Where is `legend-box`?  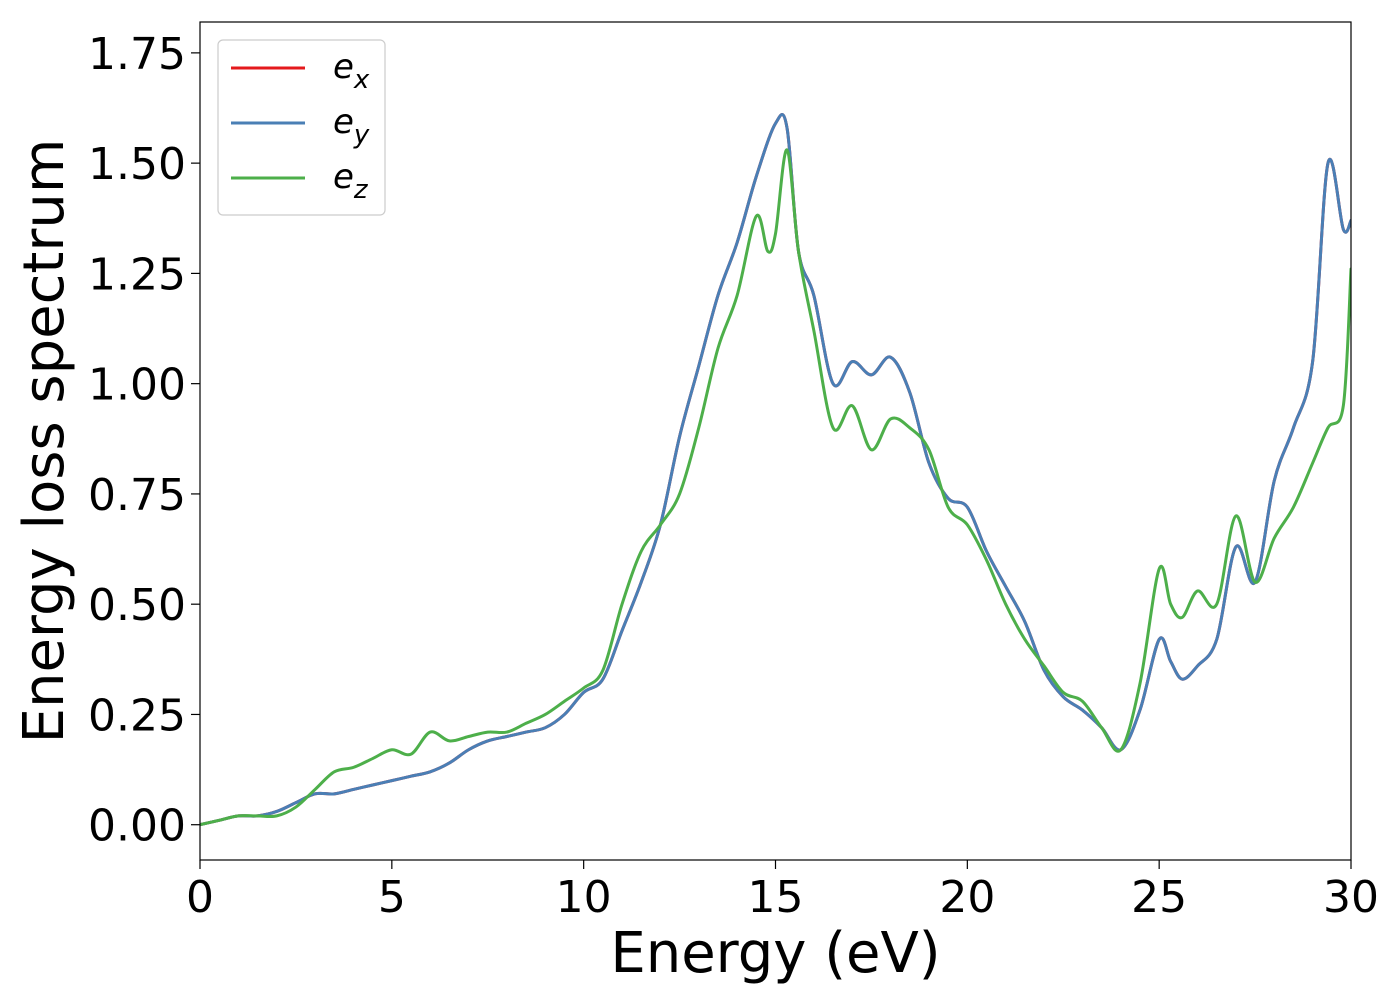
legend-box is located at coordinates (301, 127).